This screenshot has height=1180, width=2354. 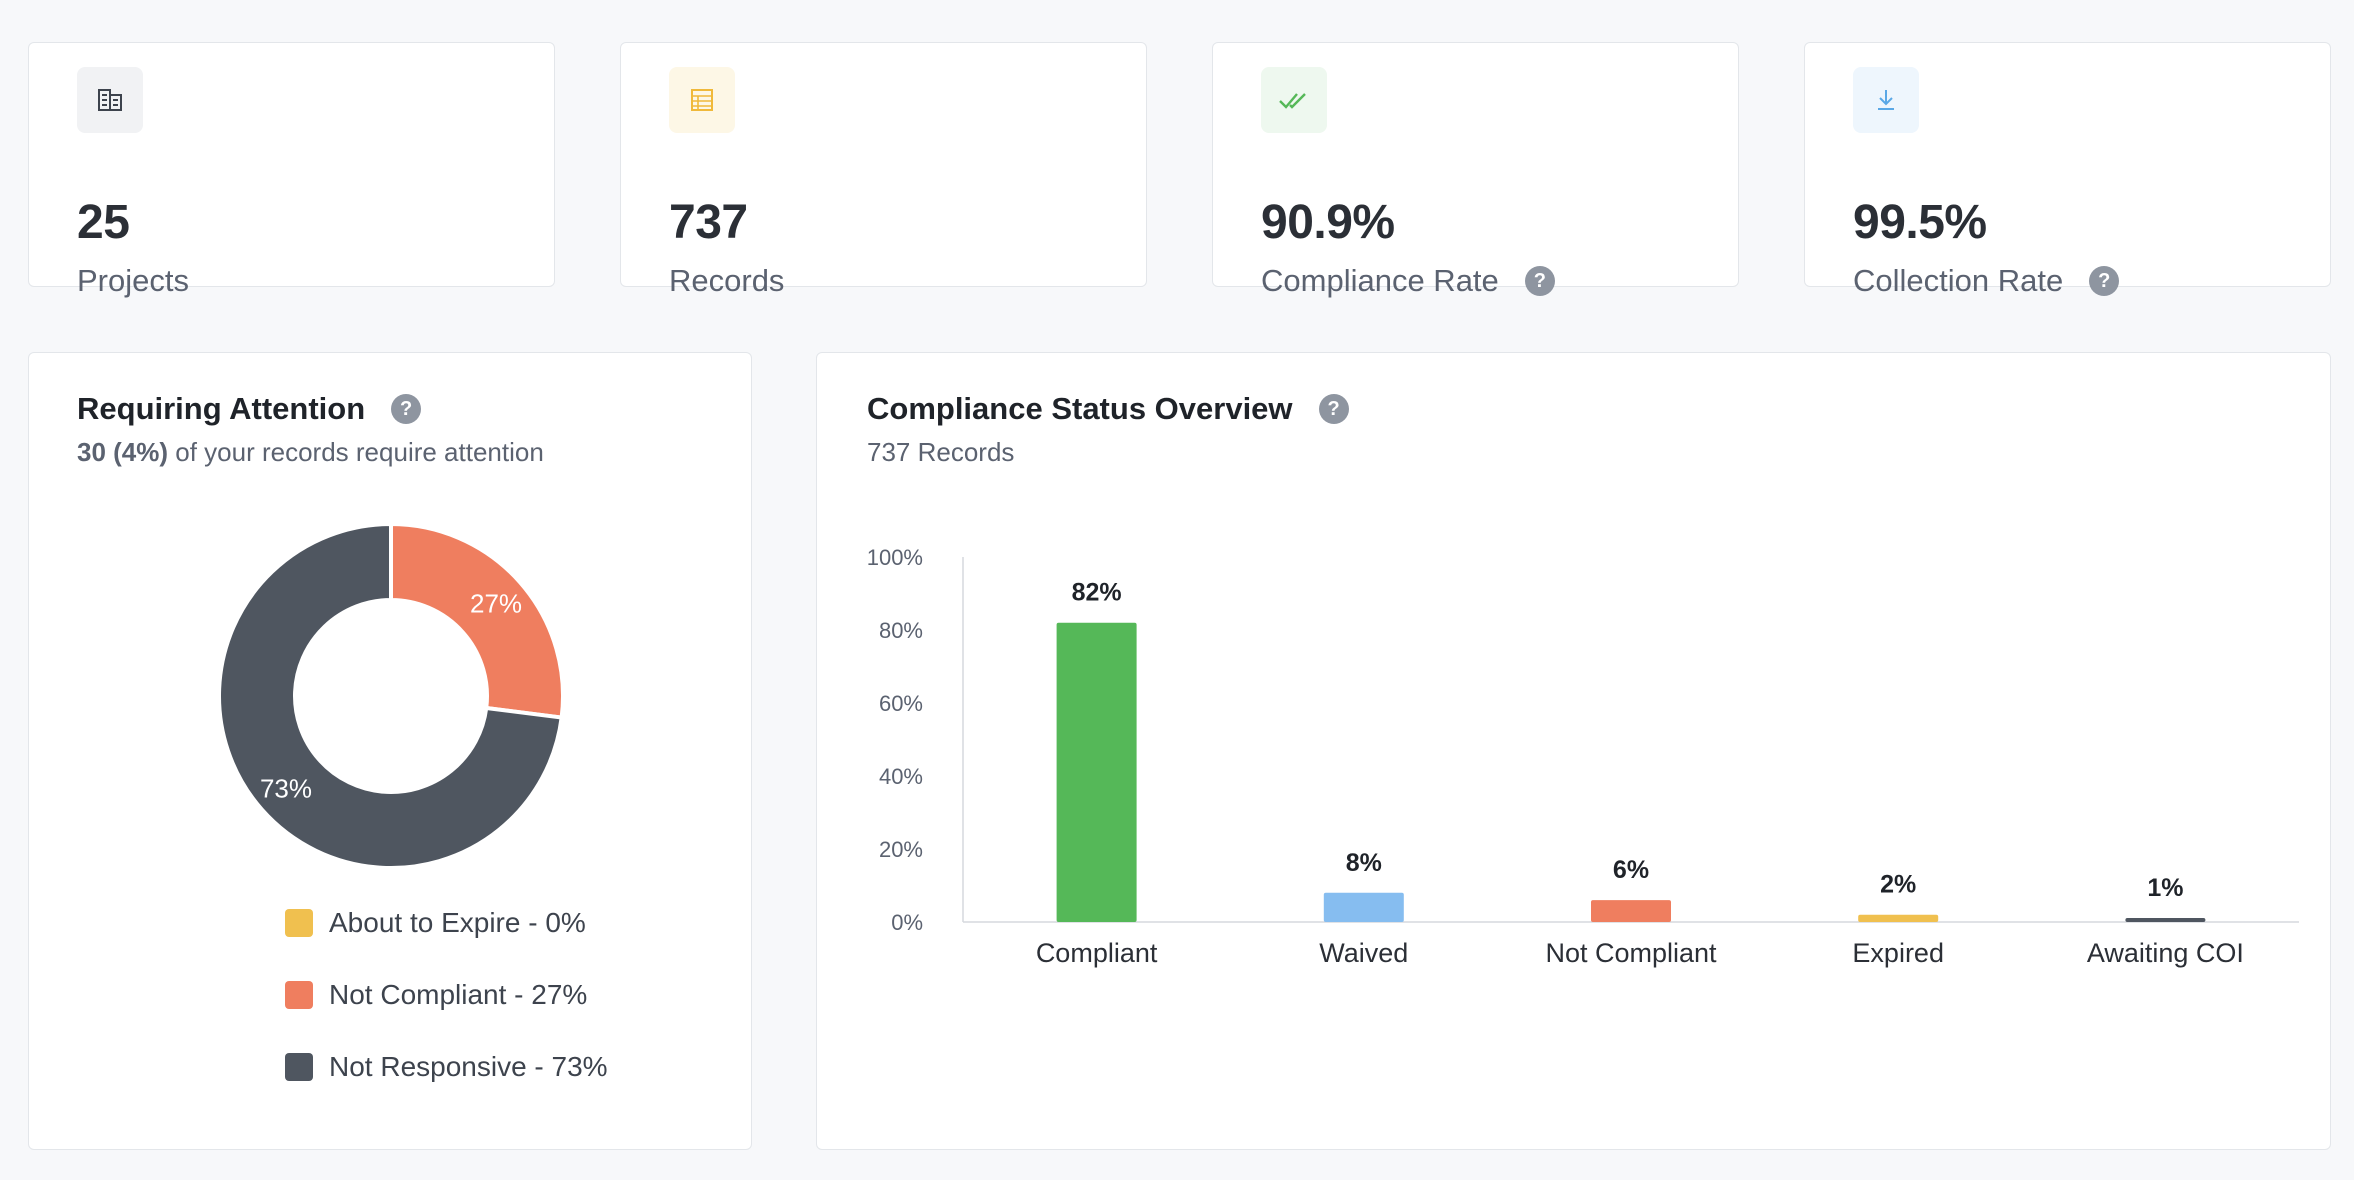 I want to click on x-tick-label: Expired, so click(x=1898, y=953).